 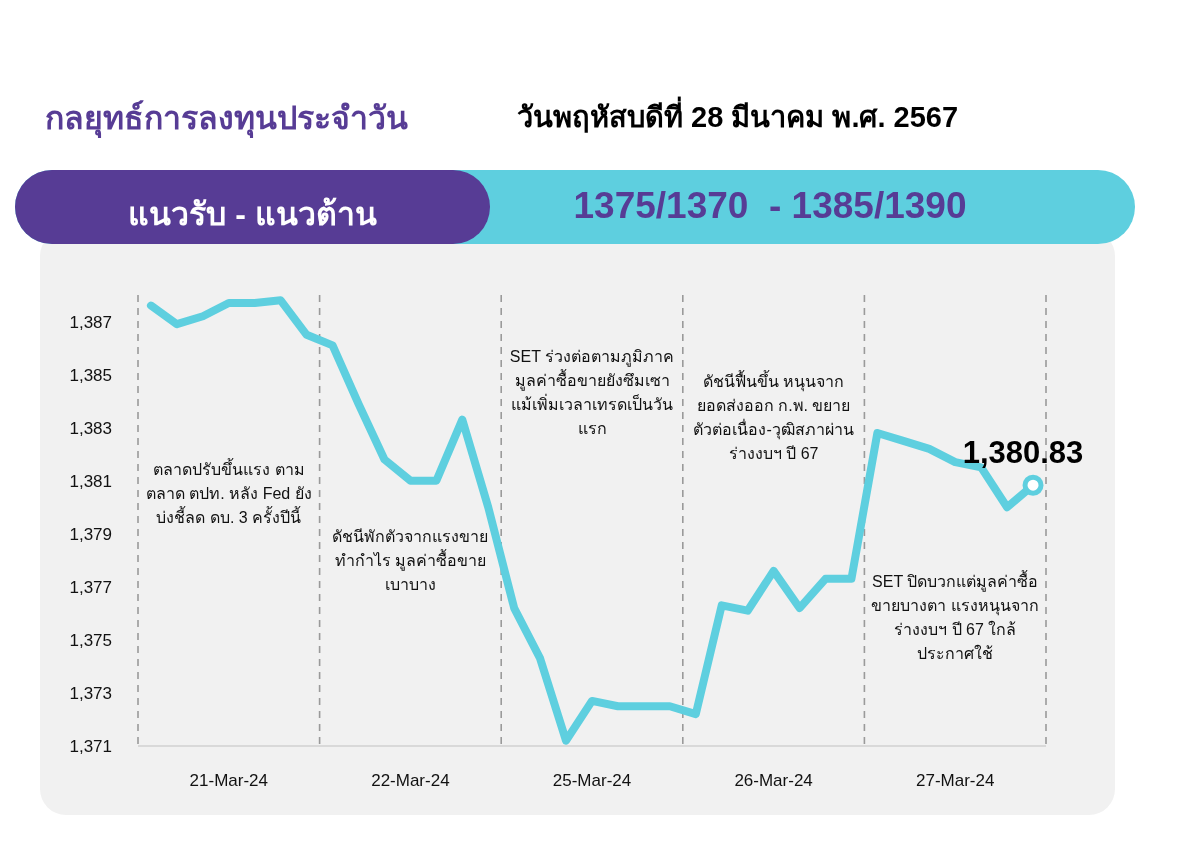 I want to click on x-tick-label: 21-Mar-24, so click(x=229, y=780).